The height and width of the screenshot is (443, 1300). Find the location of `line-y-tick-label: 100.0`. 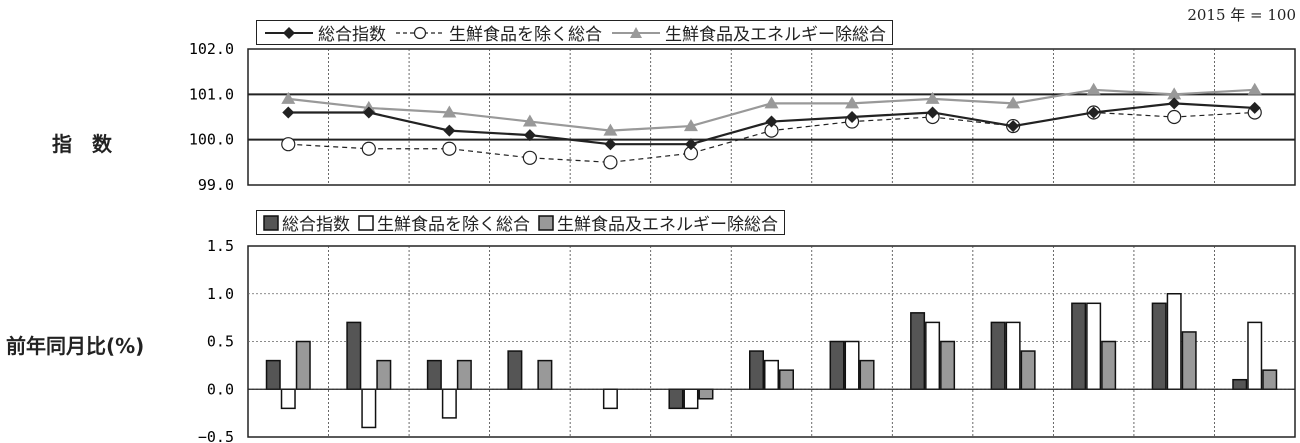

line-y-tick-label: 100.0 is located at coordinates (211, 140).